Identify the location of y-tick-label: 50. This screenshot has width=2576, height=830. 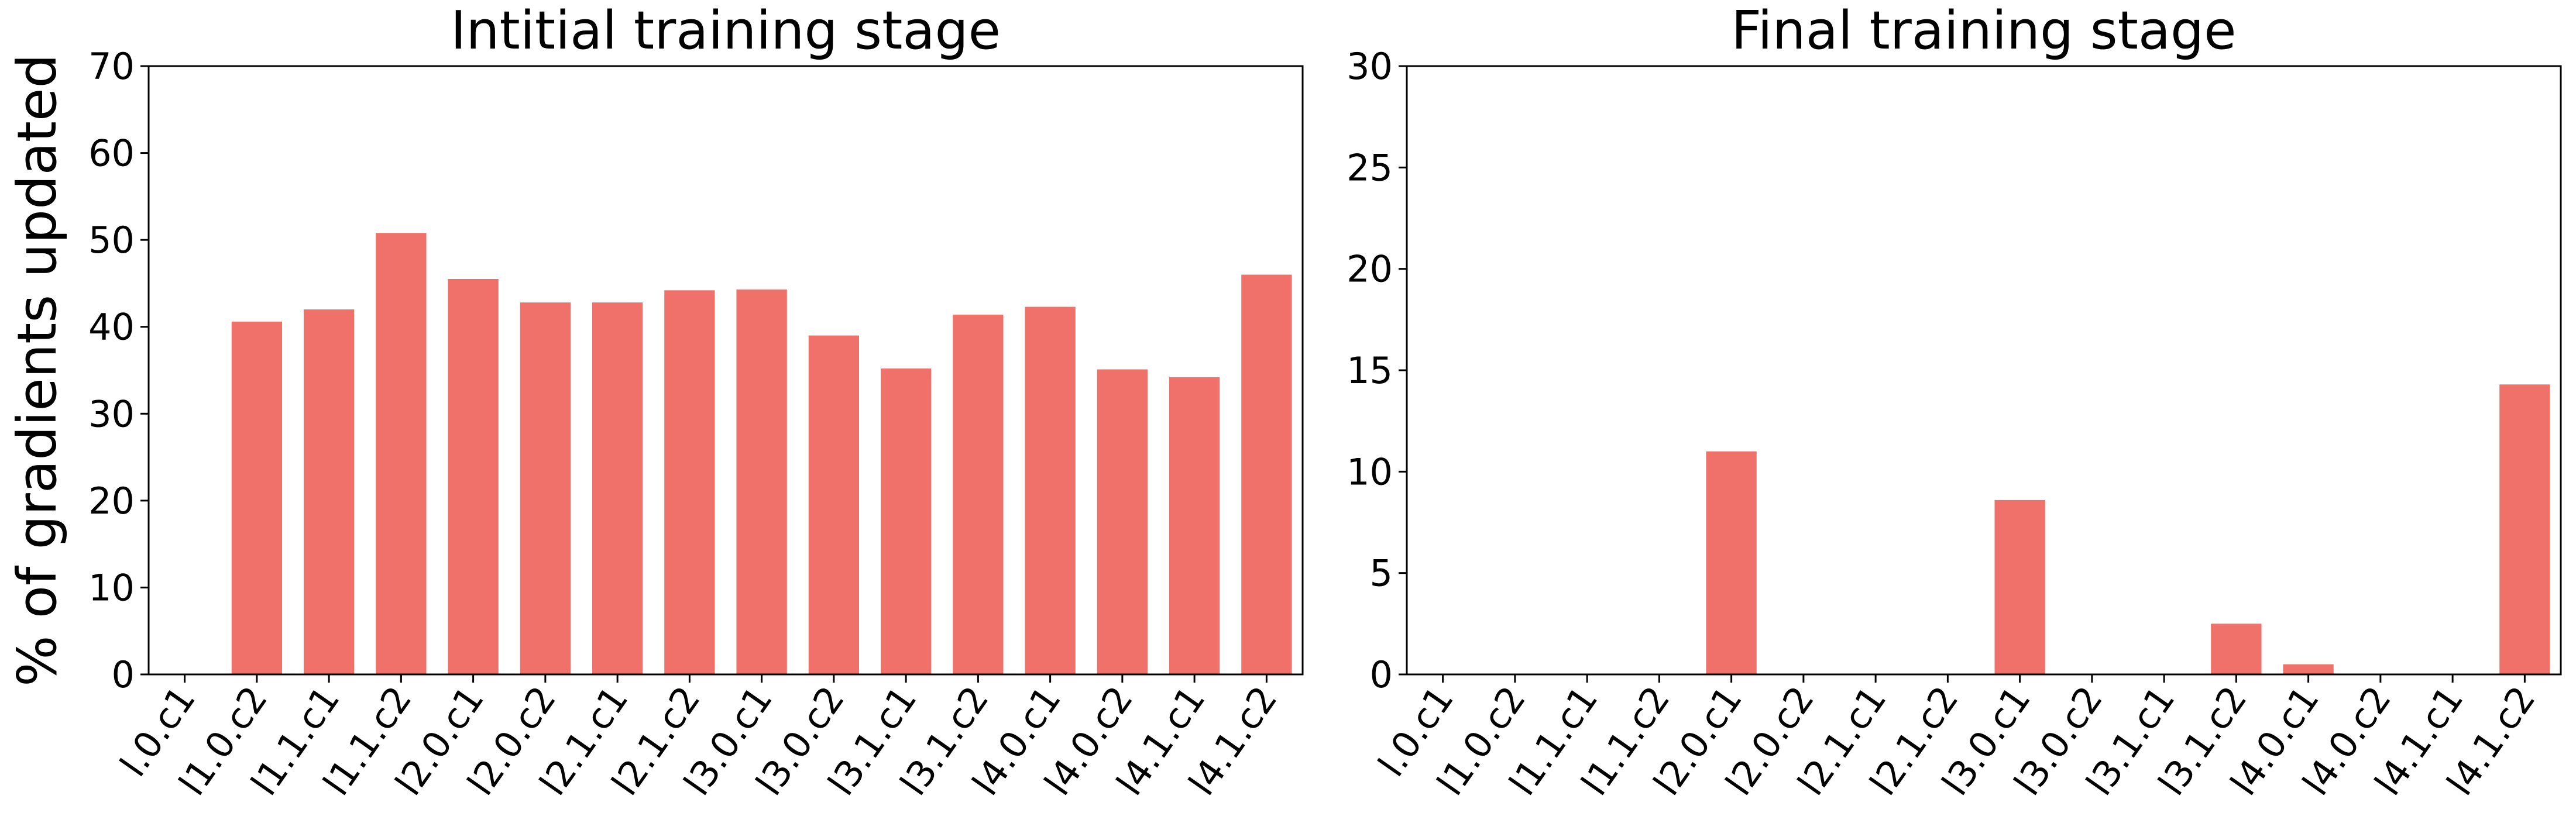
(111, 240).